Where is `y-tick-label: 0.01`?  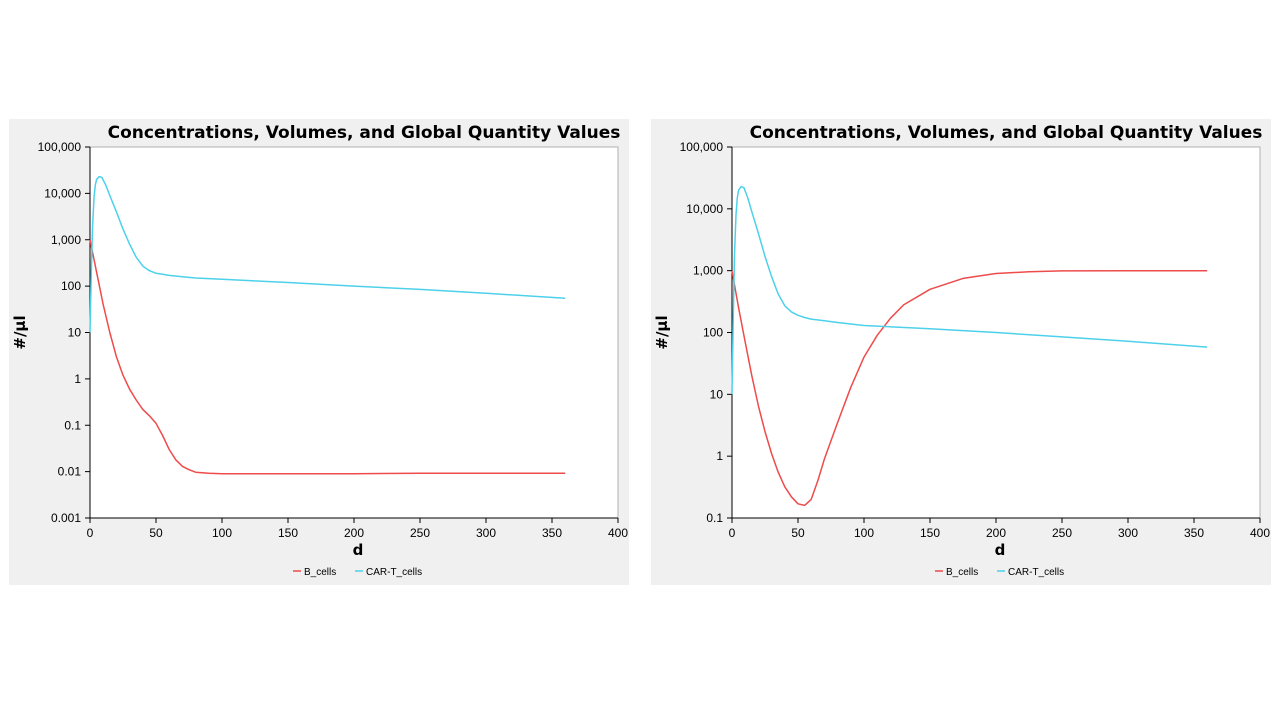
y-tick-label: 0.01 is located at coordinates (70, 472).